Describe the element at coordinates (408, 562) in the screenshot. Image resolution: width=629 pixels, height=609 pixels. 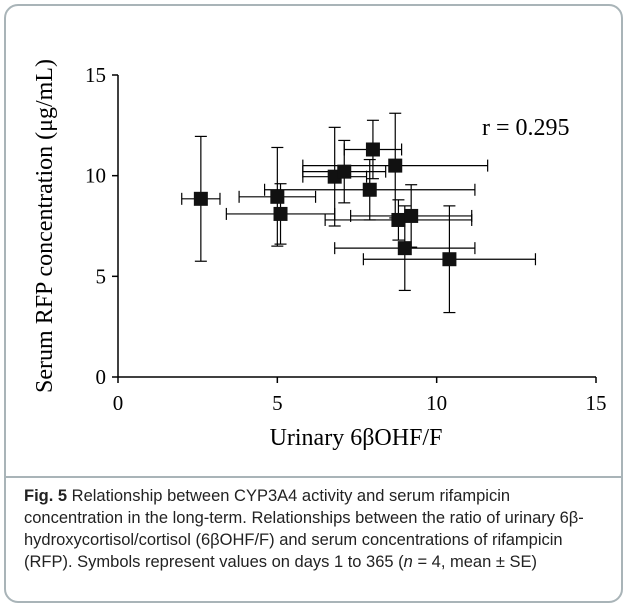
I see `caption-n-symbol: n` at that location.